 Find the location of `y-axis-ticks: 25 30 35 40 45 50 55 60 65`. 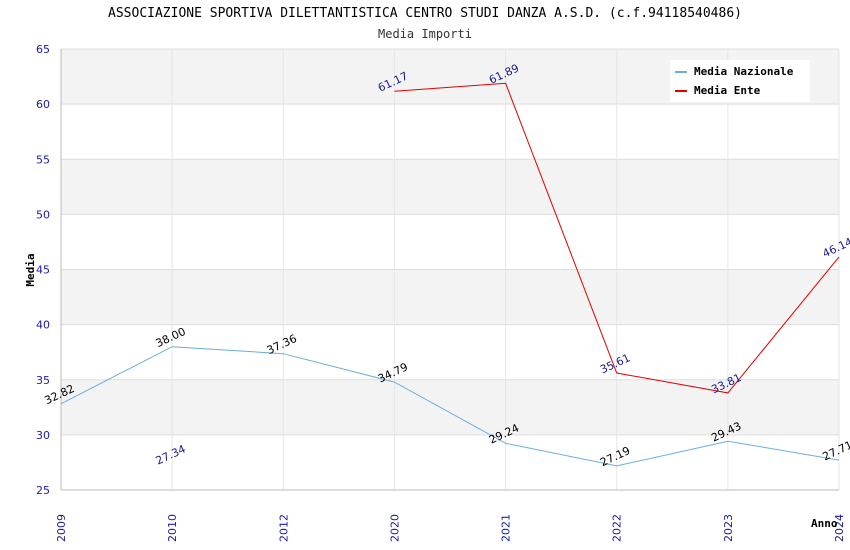

y-axis-ticks: 25 30 35 40 45 50 55 60 65 is located at coordinates (43, 270).